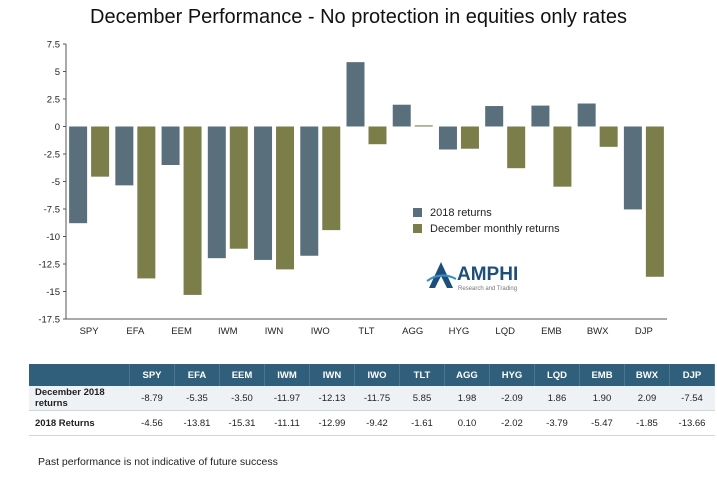 This screenshot has width=717, height=487. I want to click on table-cell: -4.56, so click(152, 423).